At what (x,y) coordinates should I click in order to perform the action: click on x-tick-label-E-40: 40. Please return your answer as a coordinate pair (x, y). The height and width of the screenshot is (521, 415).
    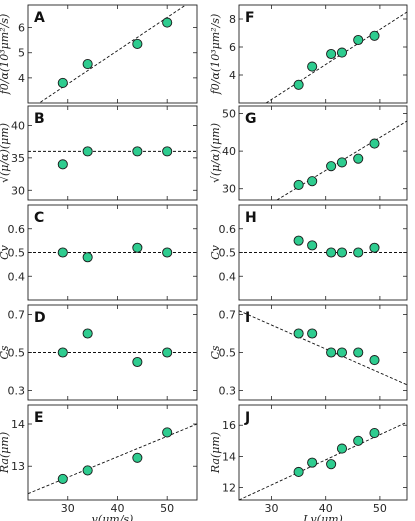
    Looking at the image, I should click on (117, 508).